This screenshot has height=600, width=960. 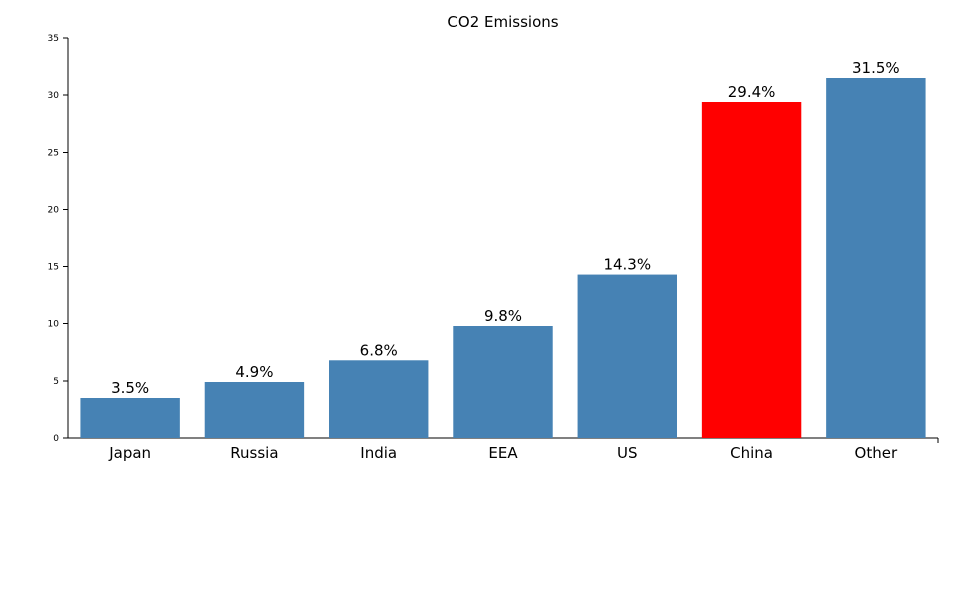 What do you see at coordinates (254, 372) in the screenshot?
I see `data-label-russia: 4.9%` at bounding box center [254, 372].